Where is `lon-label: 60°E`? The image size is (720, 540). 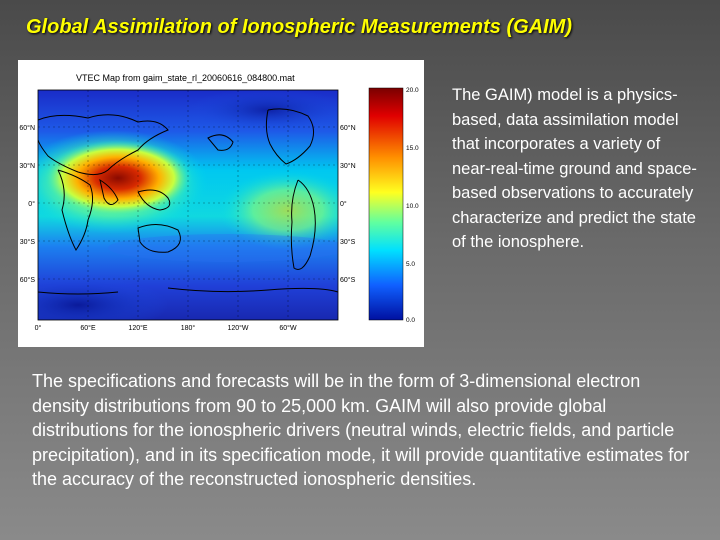
lon-label: 60°E is located at coordinates (88, 328).